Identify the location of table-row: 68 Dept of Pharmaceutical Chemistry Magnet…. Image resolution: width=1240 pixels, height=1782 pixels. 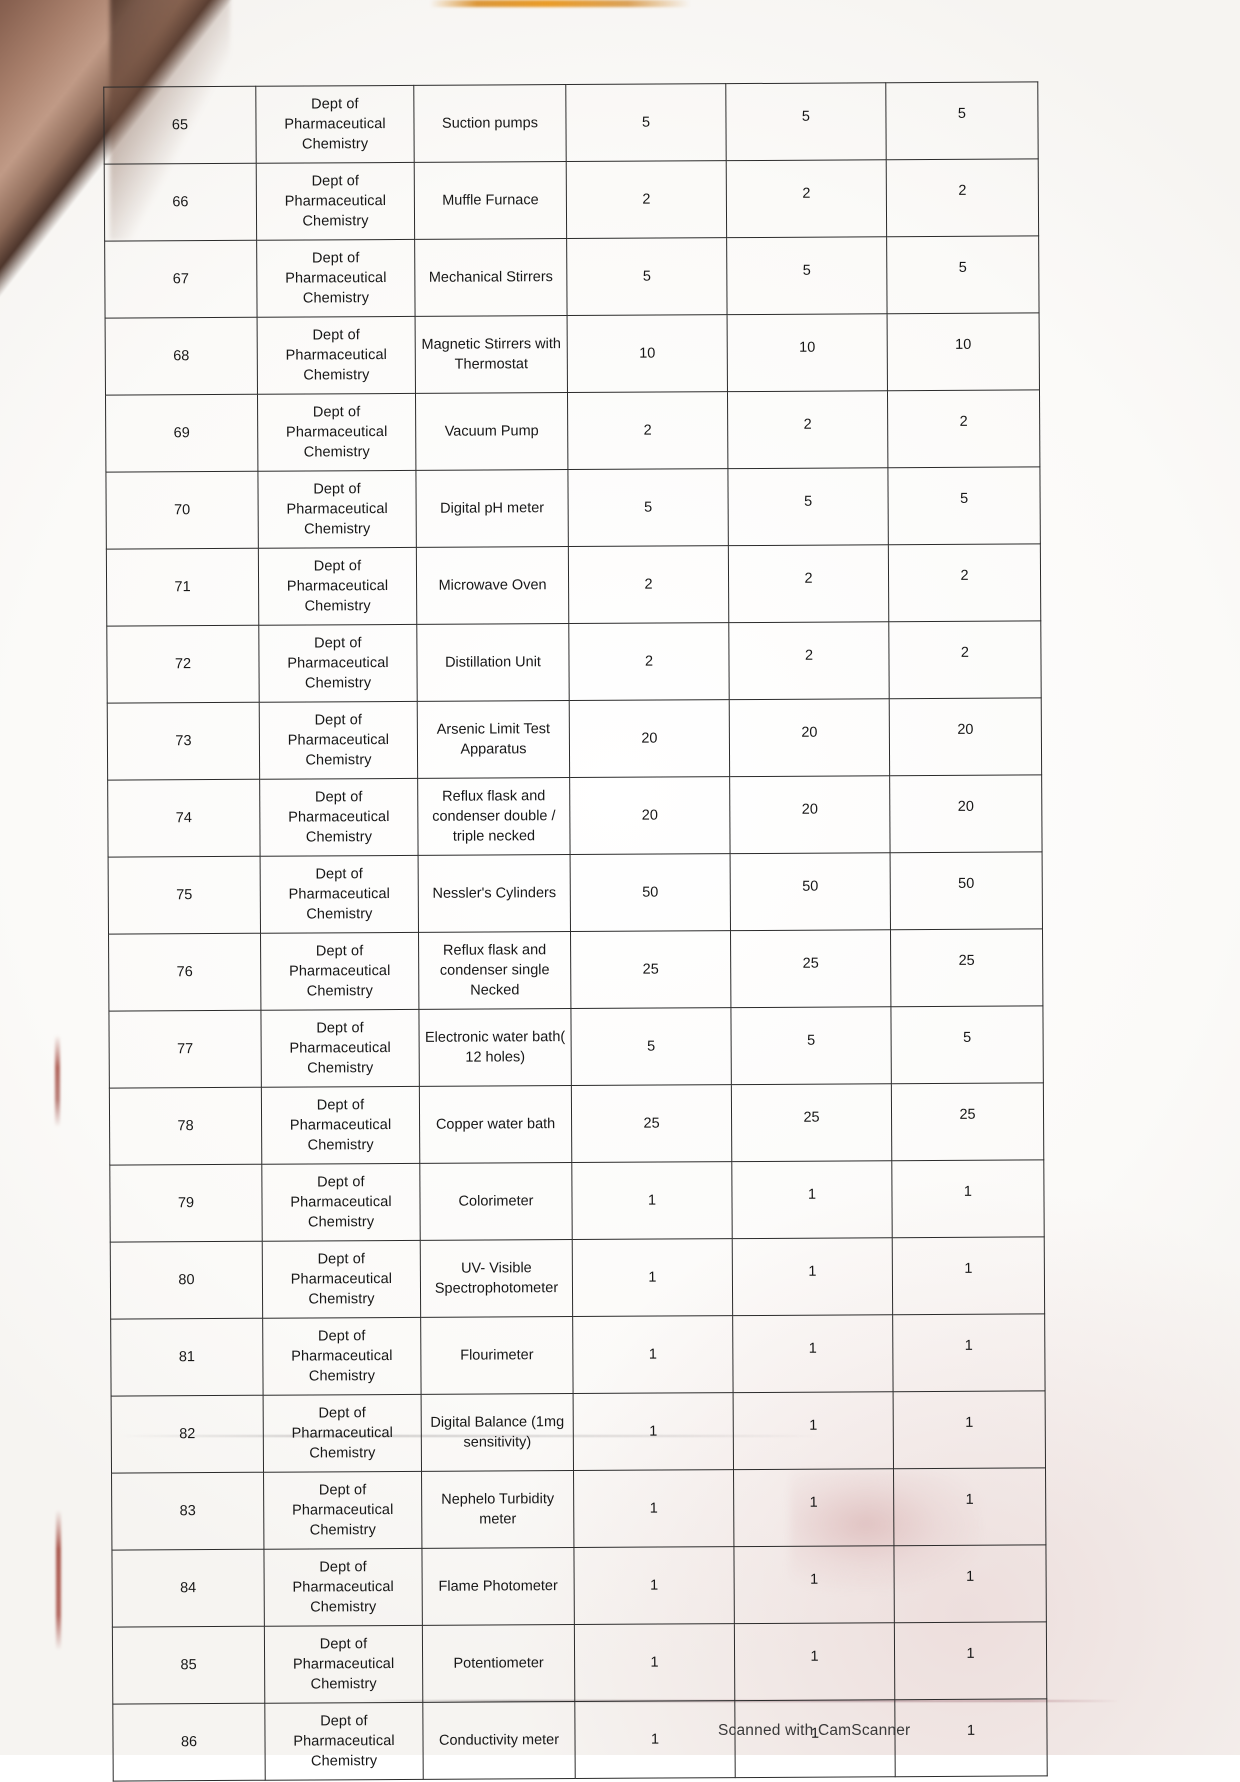
(572, 354).